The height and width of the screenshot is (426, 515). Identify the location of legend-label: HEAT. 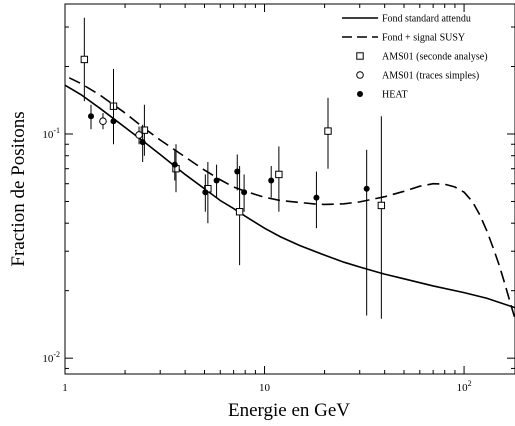
(395, 95).